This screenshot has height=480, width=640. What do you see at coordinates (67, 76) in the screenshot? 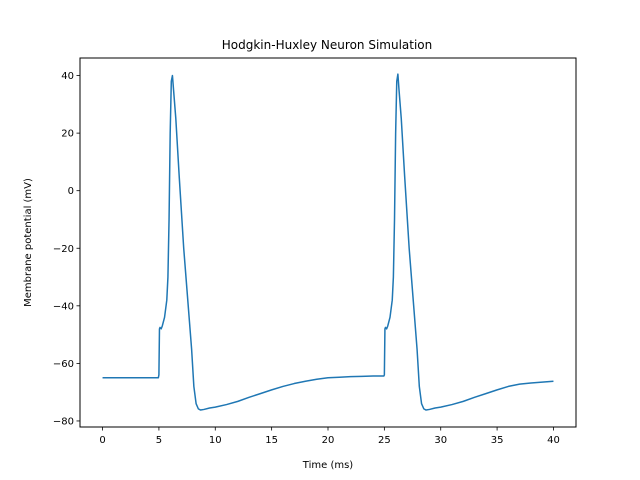
I see `y-tick-label: 40` at bounding box center [67, 76].